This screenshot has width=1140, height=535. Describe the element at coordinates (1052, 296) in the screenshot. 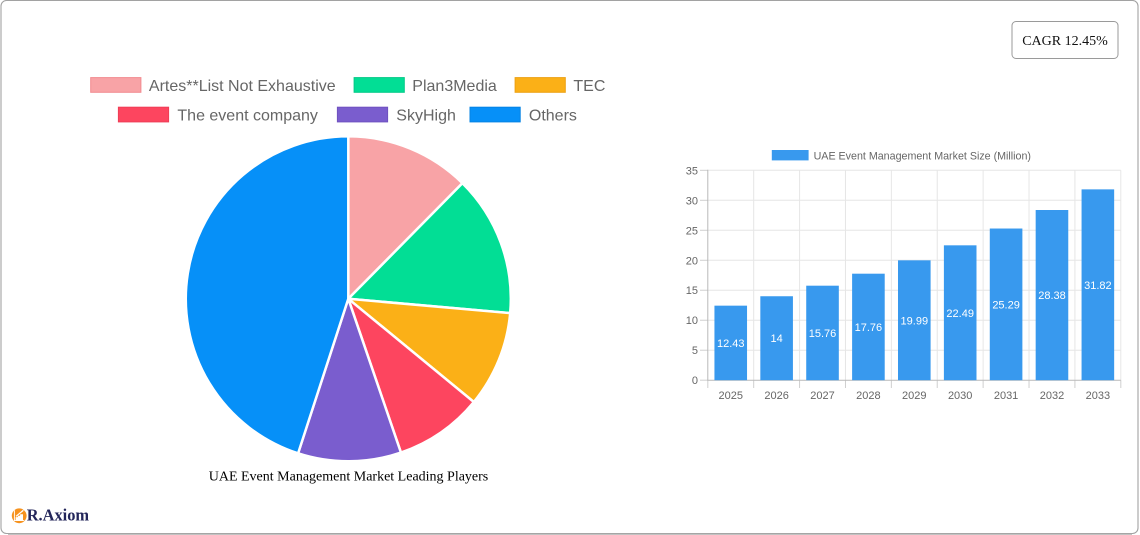

I see `svg-text: 28.38` at that location.